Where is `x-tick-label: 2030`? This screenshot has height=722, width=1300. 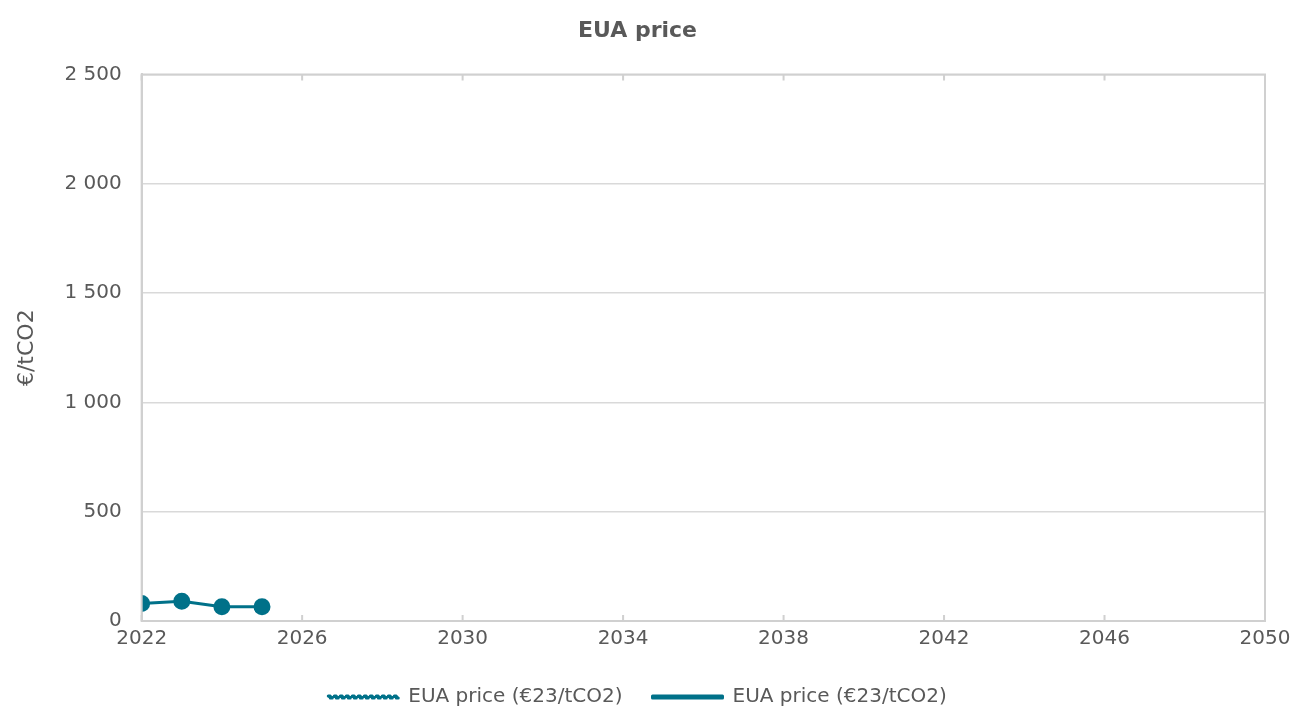
x-tick-label: 2030 is located at coordinates (463, 637).